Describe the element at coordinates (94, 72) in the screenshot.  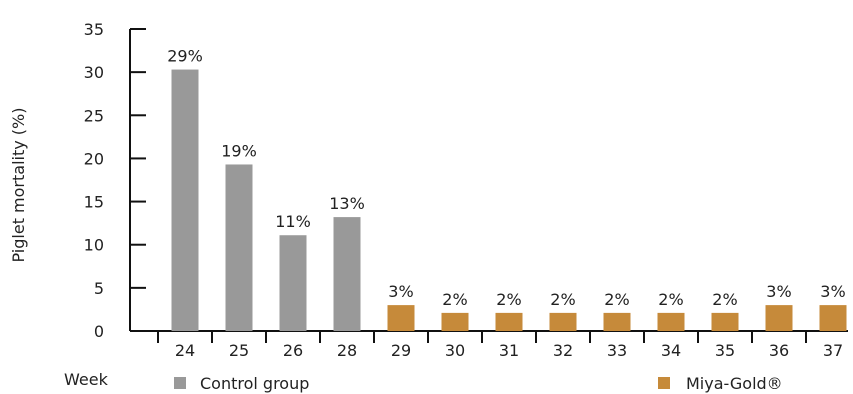
I see `y-tick-label: 30` at that location.